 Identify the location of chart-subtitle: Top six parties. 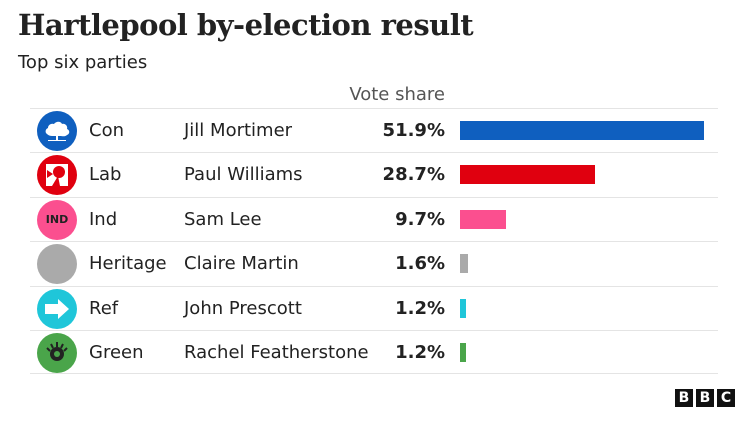
(83, 62).